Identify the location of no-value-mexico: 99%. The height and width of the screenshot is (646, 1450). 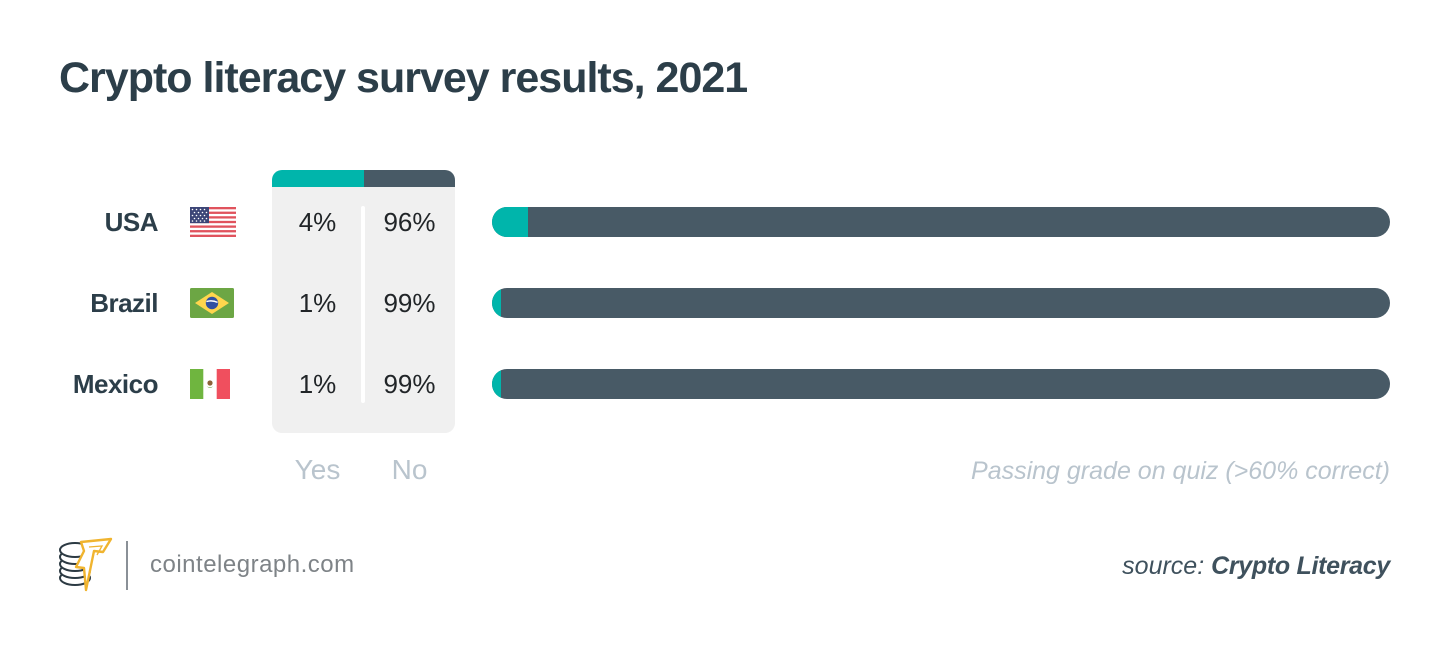
(409, 384).